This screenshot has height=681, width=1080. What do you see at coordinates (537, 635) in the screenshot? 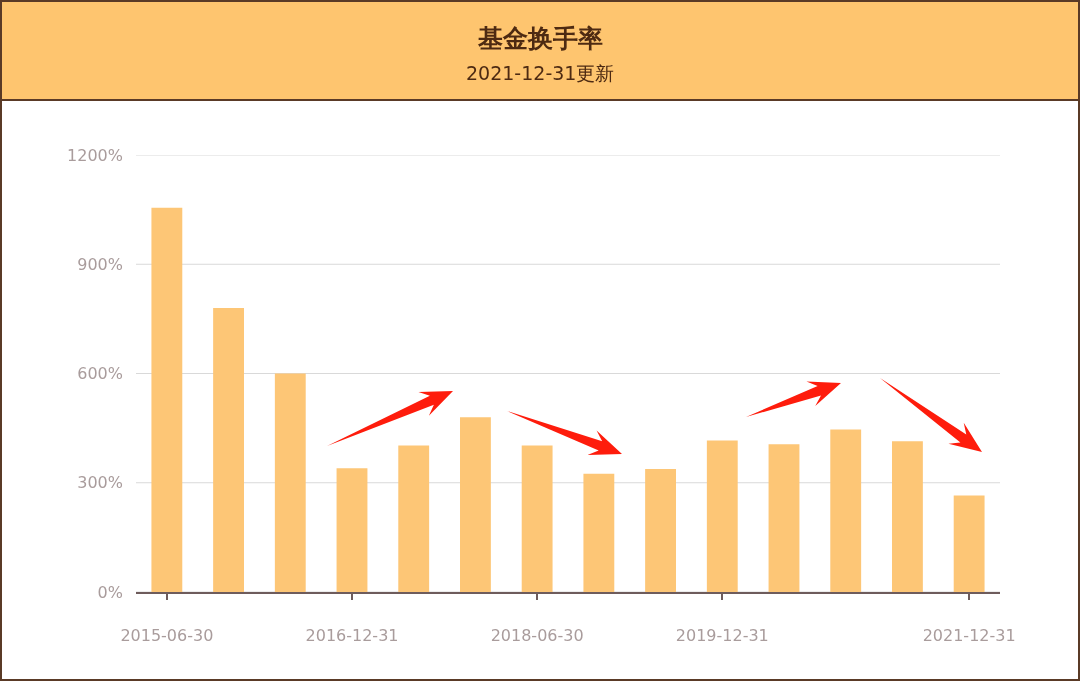
I see `x-tick-label: 2018-06-30` at bounding box center [537, 635].